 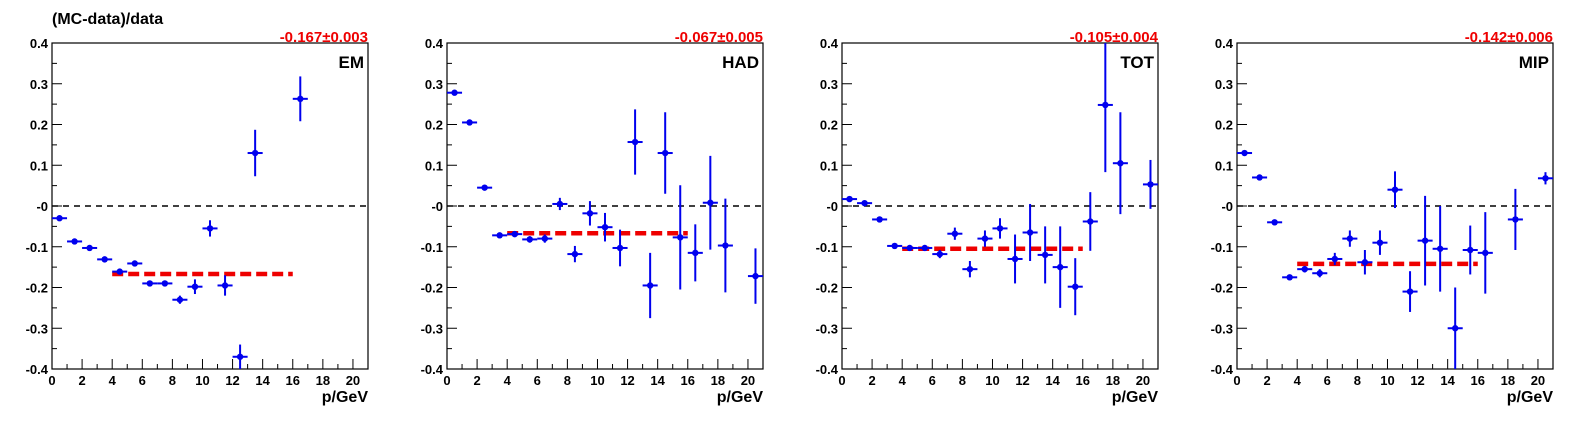 I want to click on panel-3-x-tick-label: 16, so click(x=1083, y=380).